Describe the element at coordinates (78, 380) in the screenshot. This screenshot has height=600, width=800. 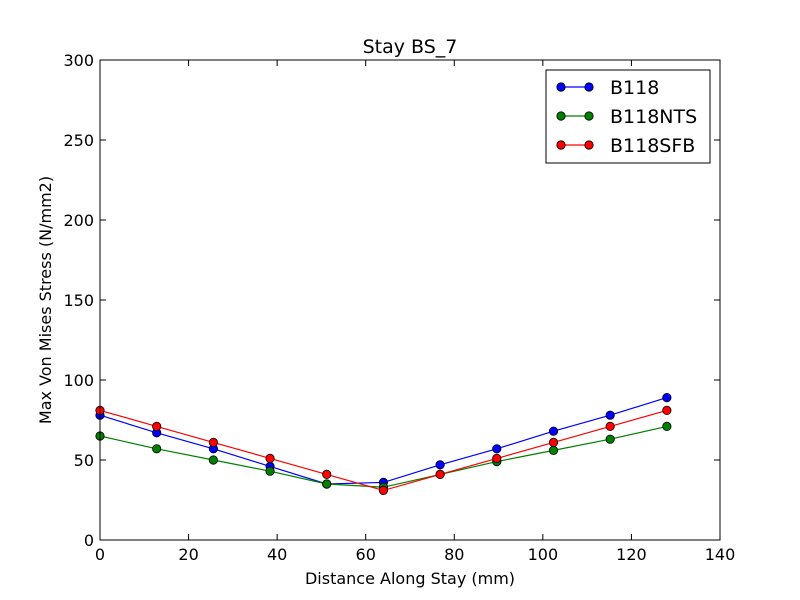
I see `y-tick-label: 100` at that location.